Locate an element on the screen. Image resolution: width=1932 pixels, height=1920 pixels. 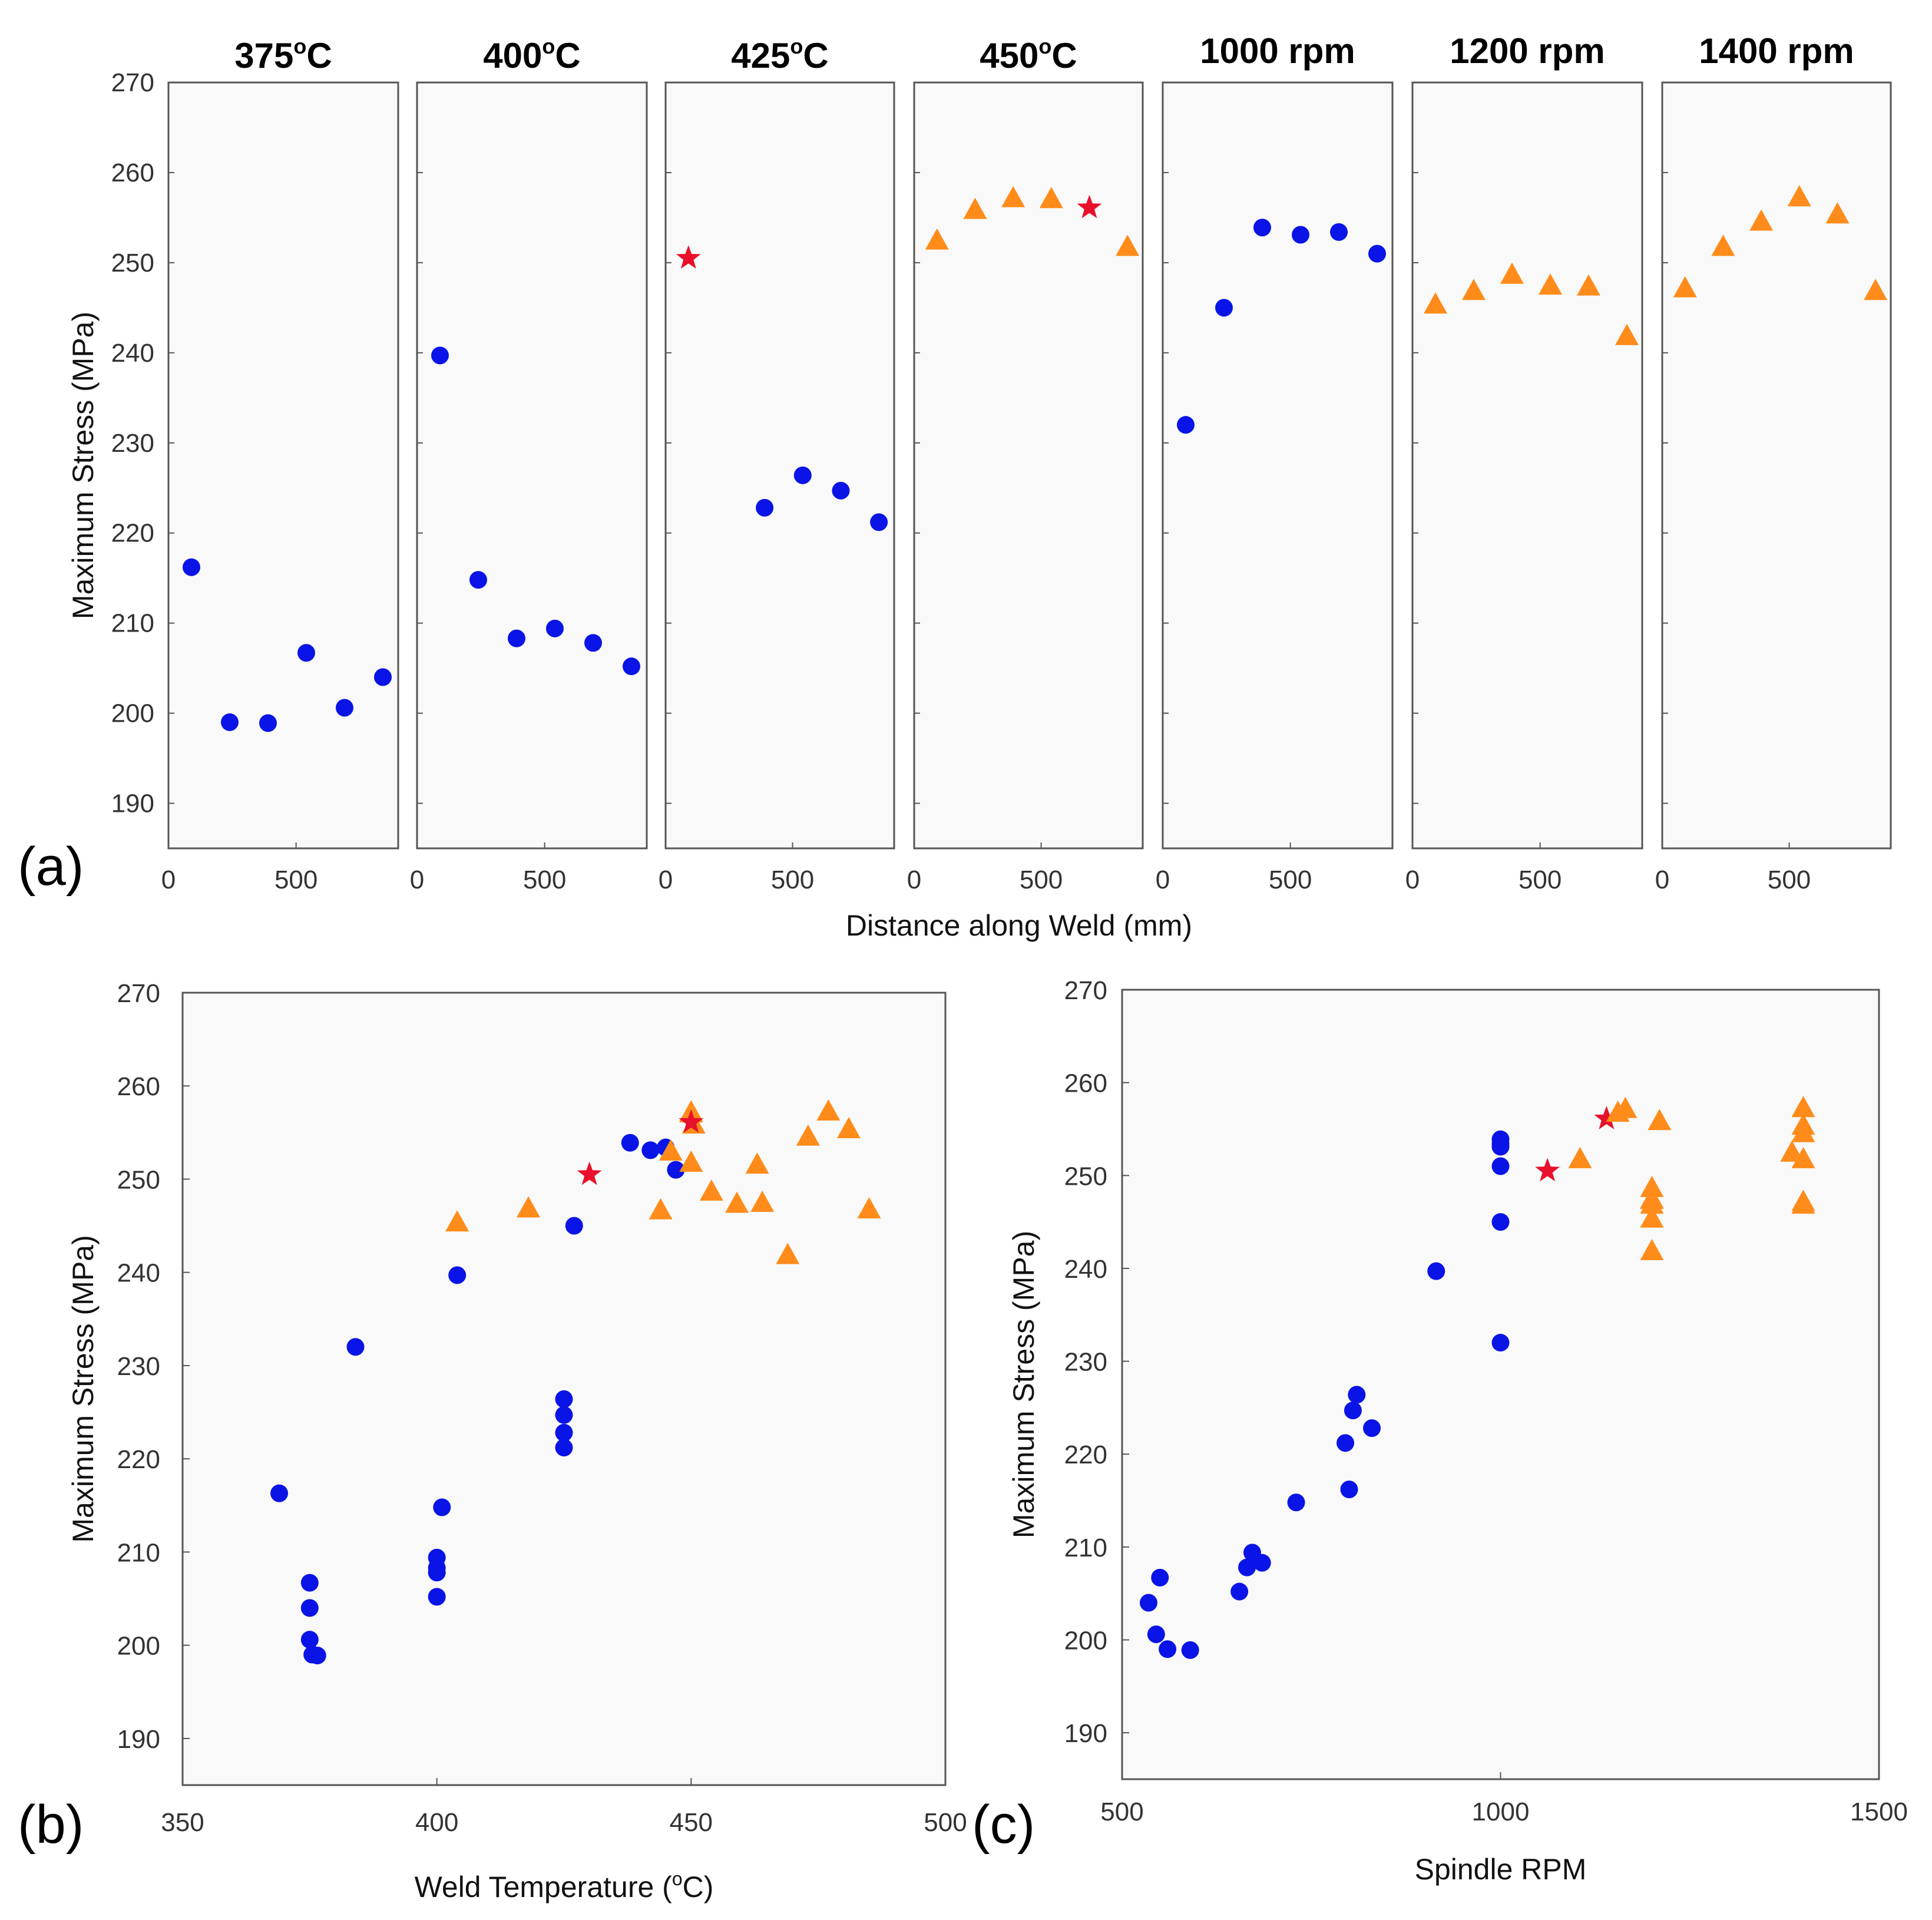
subplot-title-value: 425 is located at coordinates (760, 56).